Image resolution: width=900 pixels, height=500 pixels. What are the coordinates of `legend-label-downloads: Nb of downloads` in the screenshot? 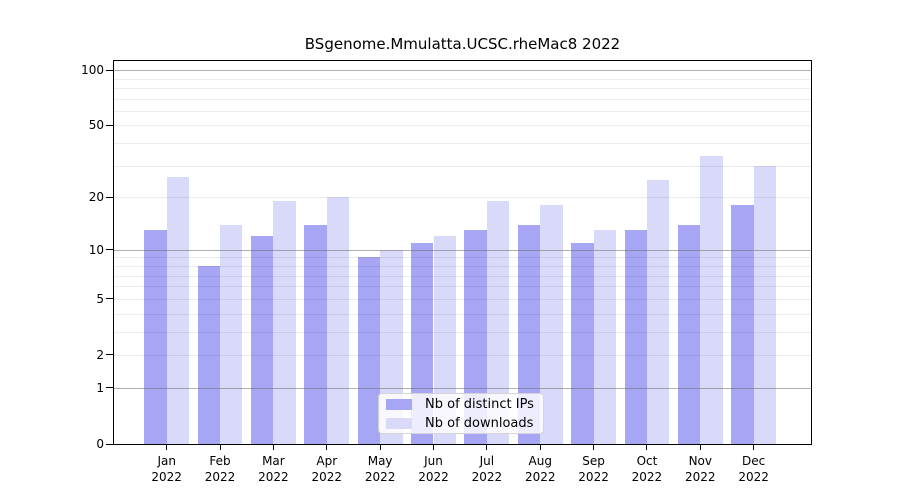 It's located at (479, 423).